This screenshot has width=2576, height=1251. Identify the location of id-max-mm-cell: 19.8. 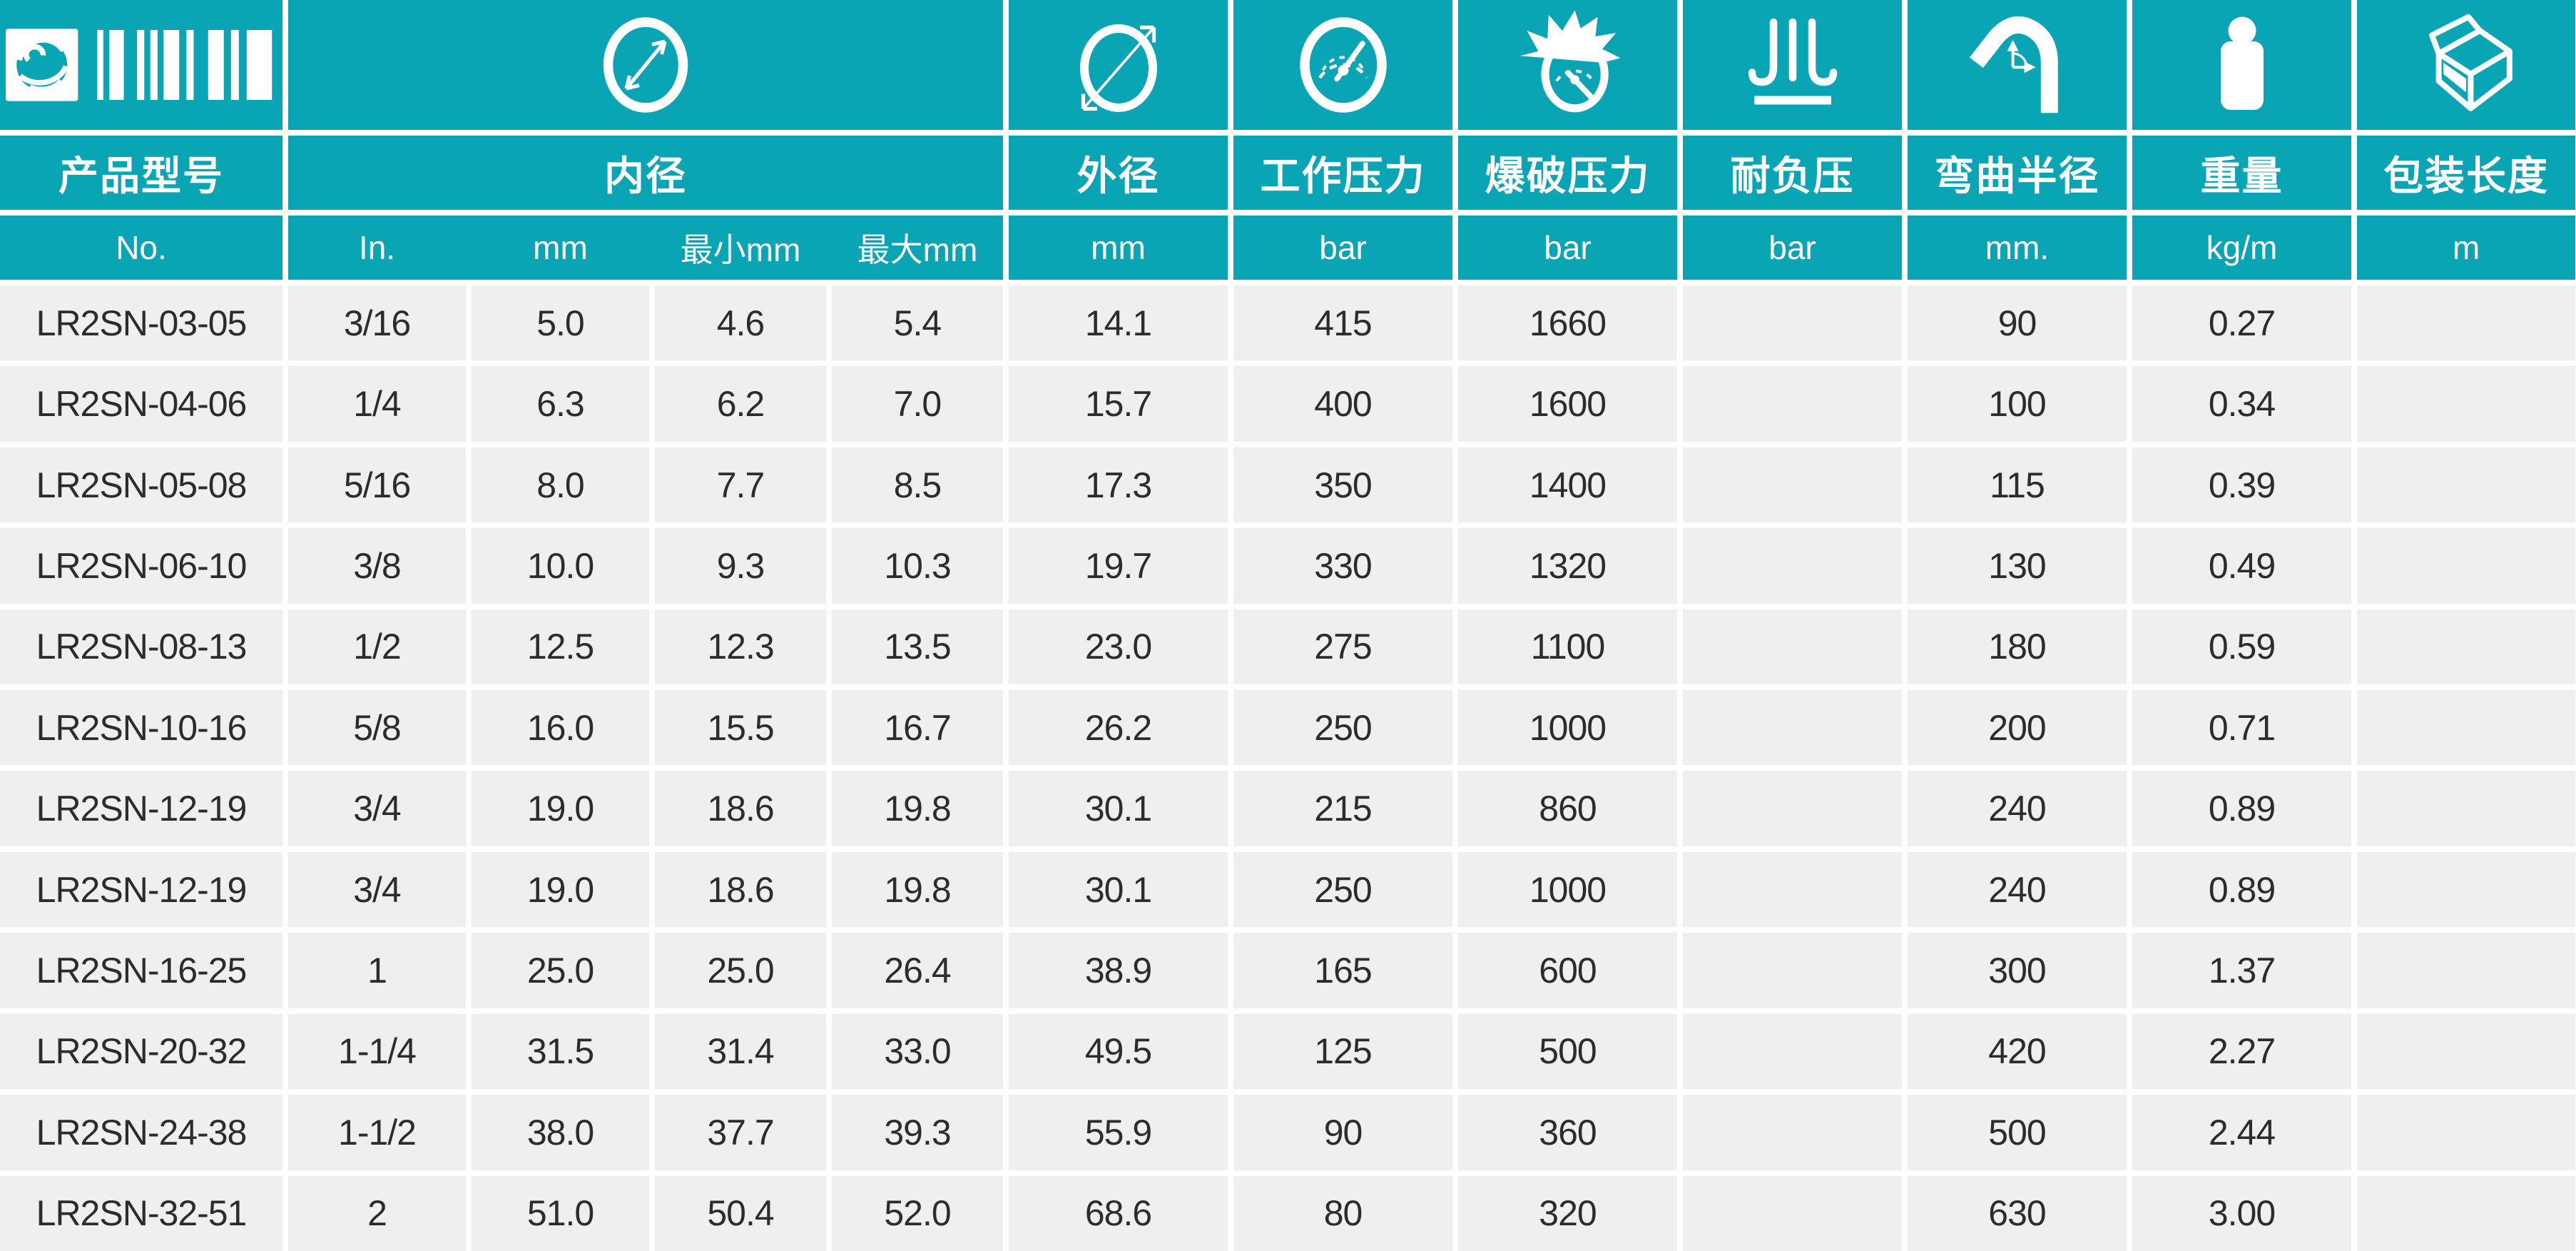
(917, 808).